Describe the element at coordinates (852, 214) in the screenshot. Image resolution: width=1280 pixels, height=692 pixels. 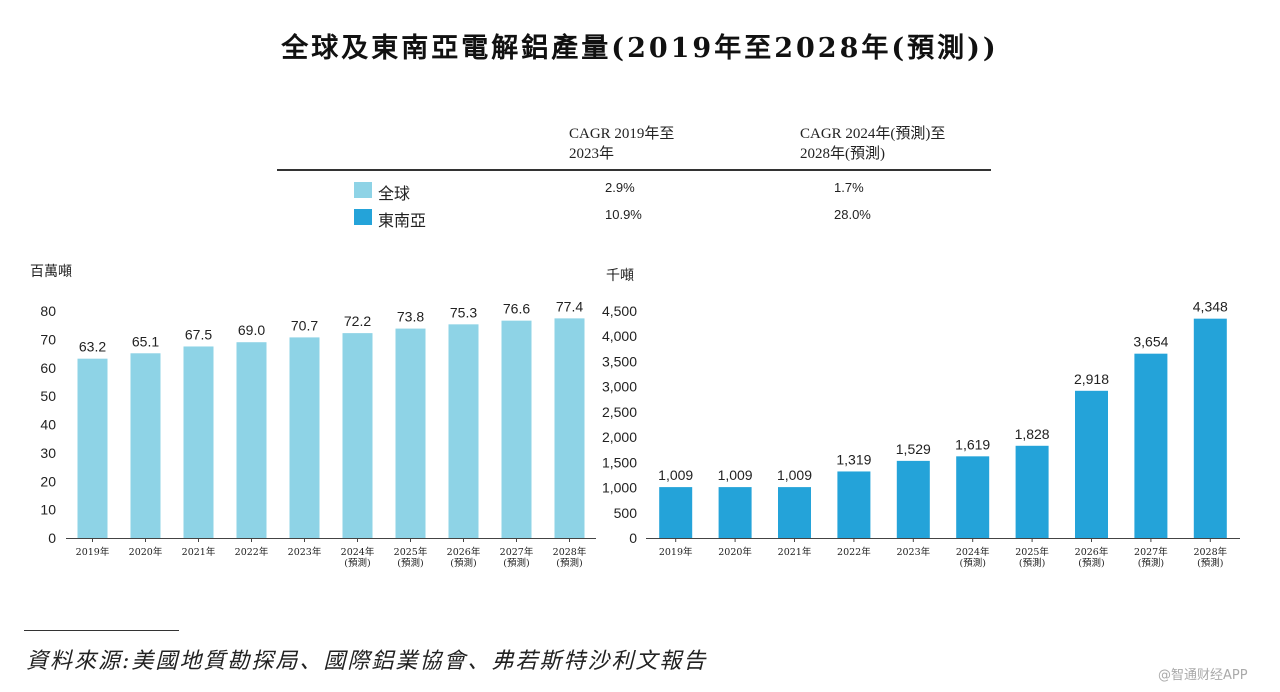
I see `cagr-value: 28.0%` at that location.